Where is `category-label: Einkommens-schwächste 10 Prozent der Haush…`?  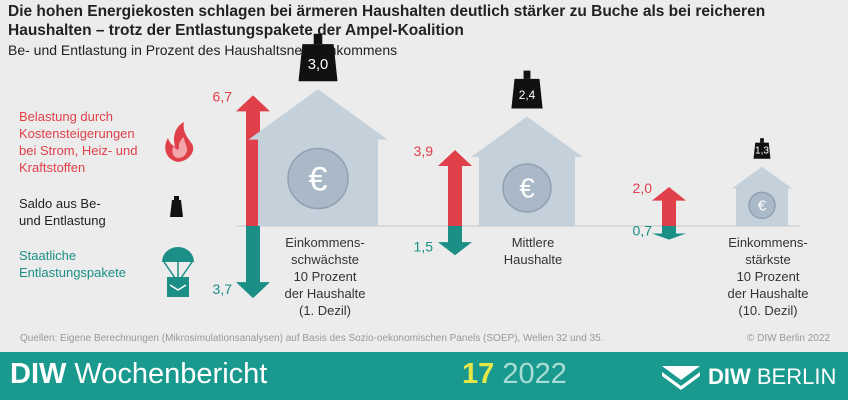
category-label: Einkommens-schwächste 10 Prozent der Haush… is located at coordinates (325, 276).